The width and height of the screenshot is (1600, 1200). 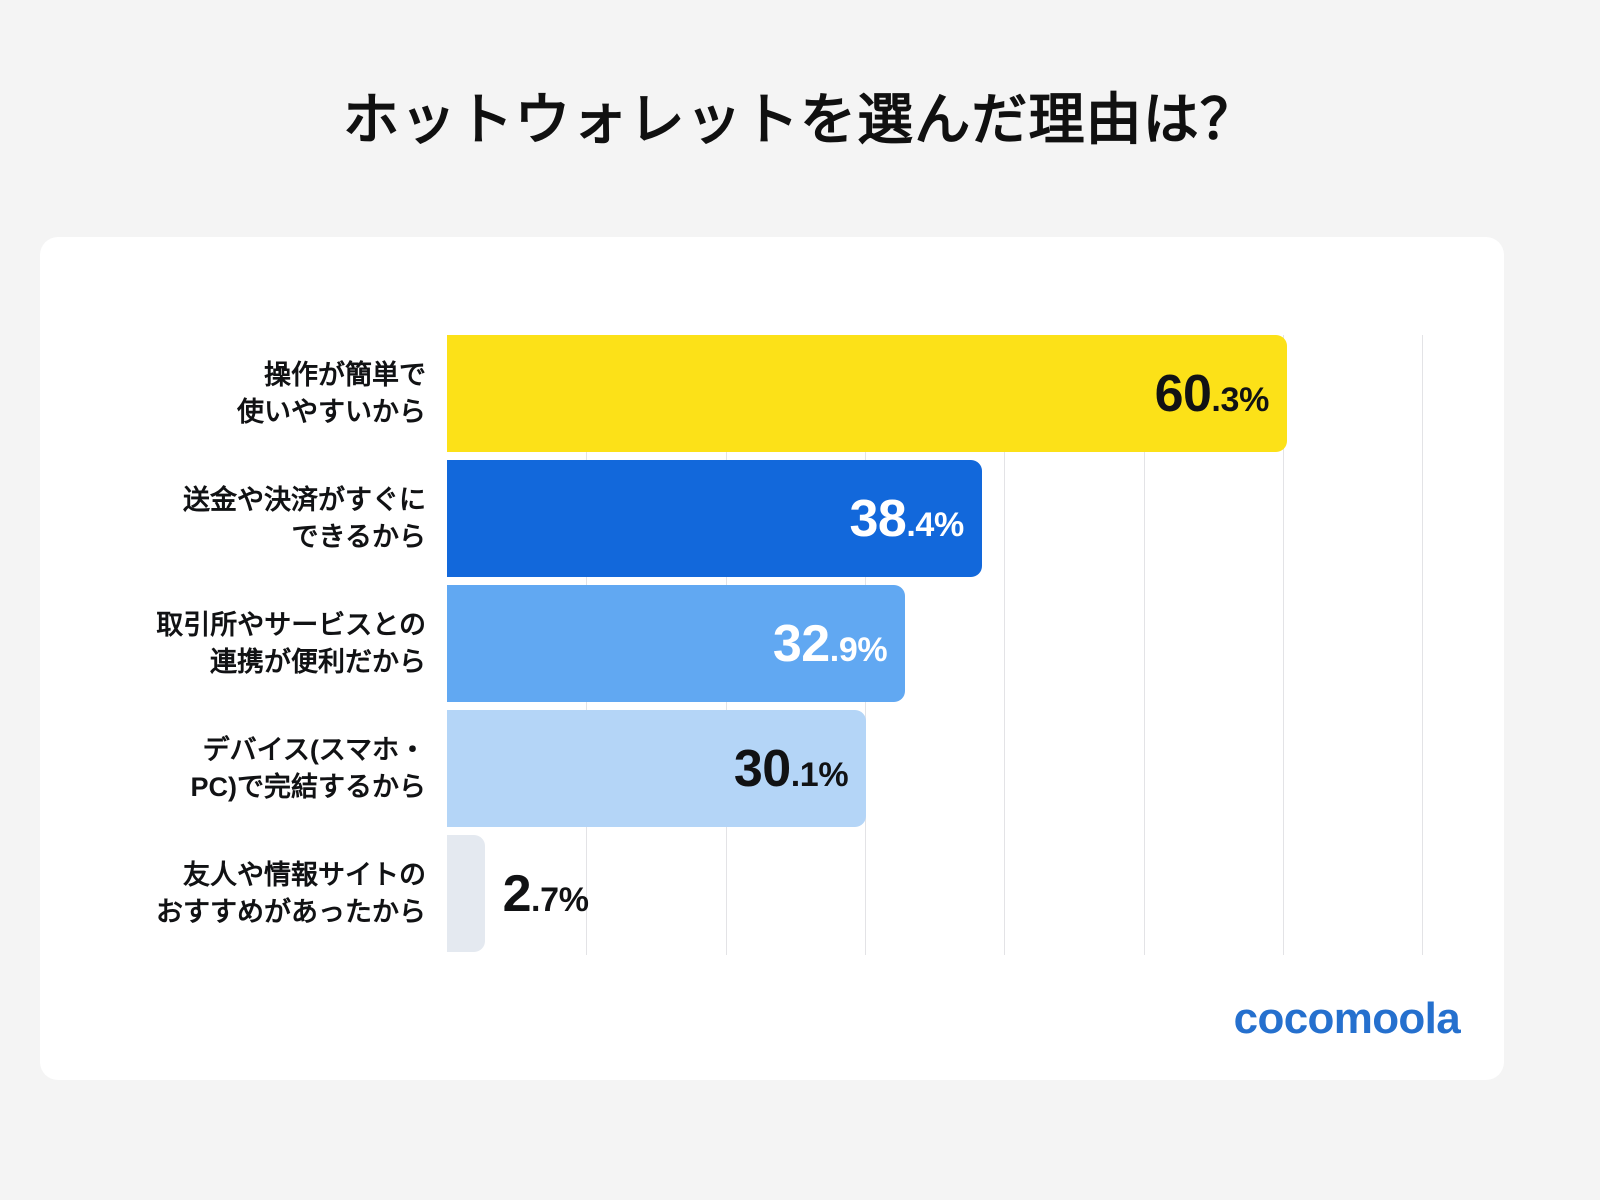 I want to click on bar-value-fraction: .1%, so click(x=819, y=774).